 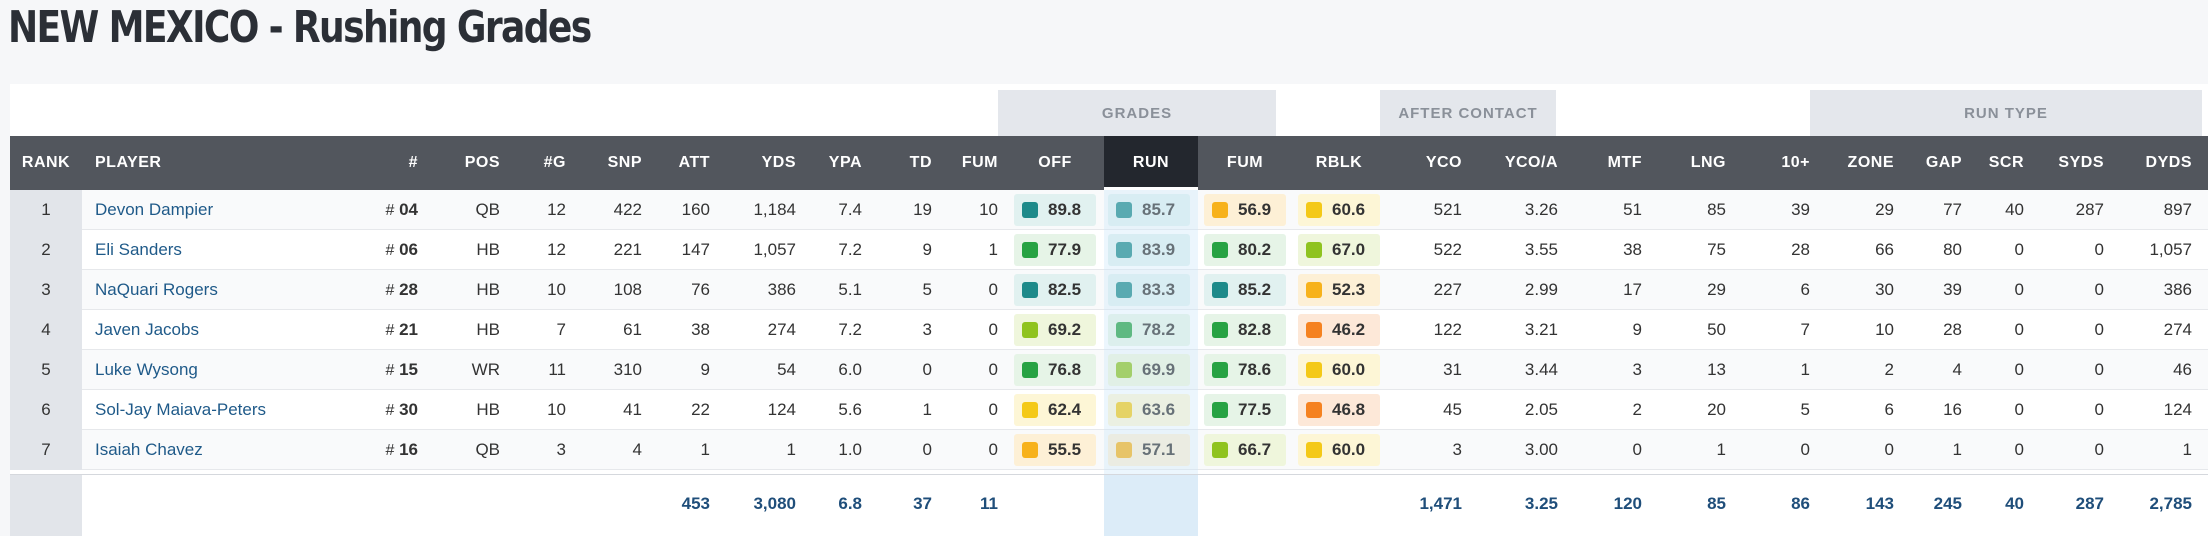 What do you see at coordinates (1339, 162) in the screenshot?
I see `header-rblk-grade: RBLK` at bounding box center [1339, 162].